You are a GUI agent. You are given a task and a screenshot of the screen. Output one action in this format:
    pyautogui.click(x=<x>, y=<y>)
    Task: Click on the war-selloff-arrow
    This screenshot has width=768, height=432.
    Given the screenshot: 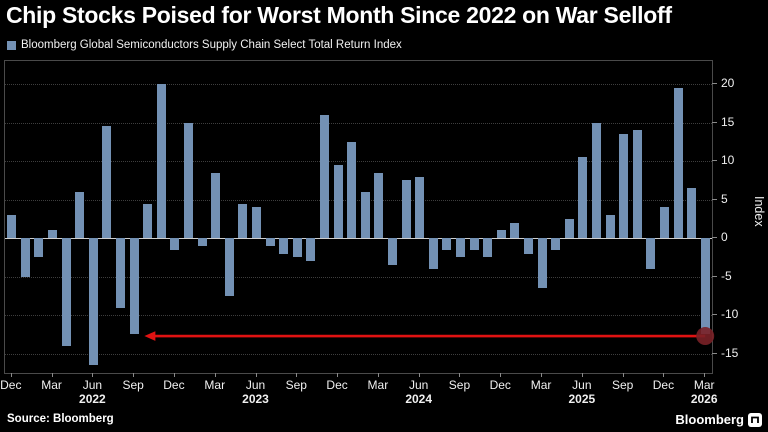 What is the action you would take?
    pyautogui.click(x=429, y=336)
    